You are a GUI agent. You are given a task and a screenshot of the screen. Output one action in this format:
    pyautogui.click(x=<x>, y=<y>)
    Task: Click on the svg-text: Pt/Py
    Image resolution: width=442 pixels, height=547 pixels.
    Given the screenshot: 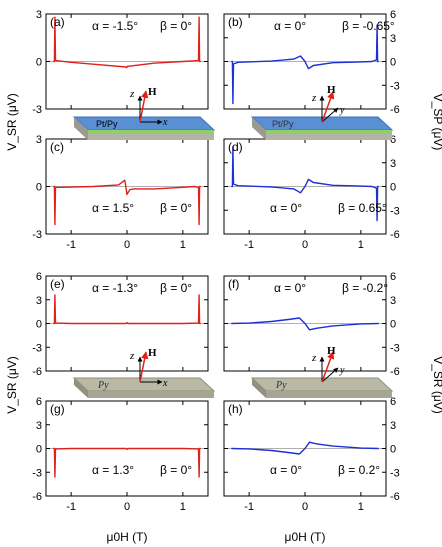 What is the action you would take?
    pyautogui.click(x=283, y=124)
    